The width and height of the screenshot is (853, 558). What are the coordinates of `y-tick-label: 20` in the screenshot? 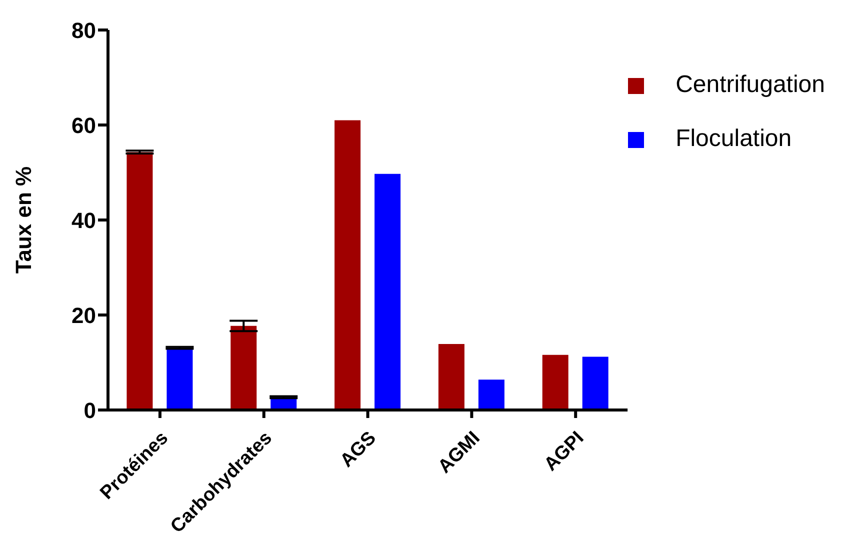 It's located at (84, 315).